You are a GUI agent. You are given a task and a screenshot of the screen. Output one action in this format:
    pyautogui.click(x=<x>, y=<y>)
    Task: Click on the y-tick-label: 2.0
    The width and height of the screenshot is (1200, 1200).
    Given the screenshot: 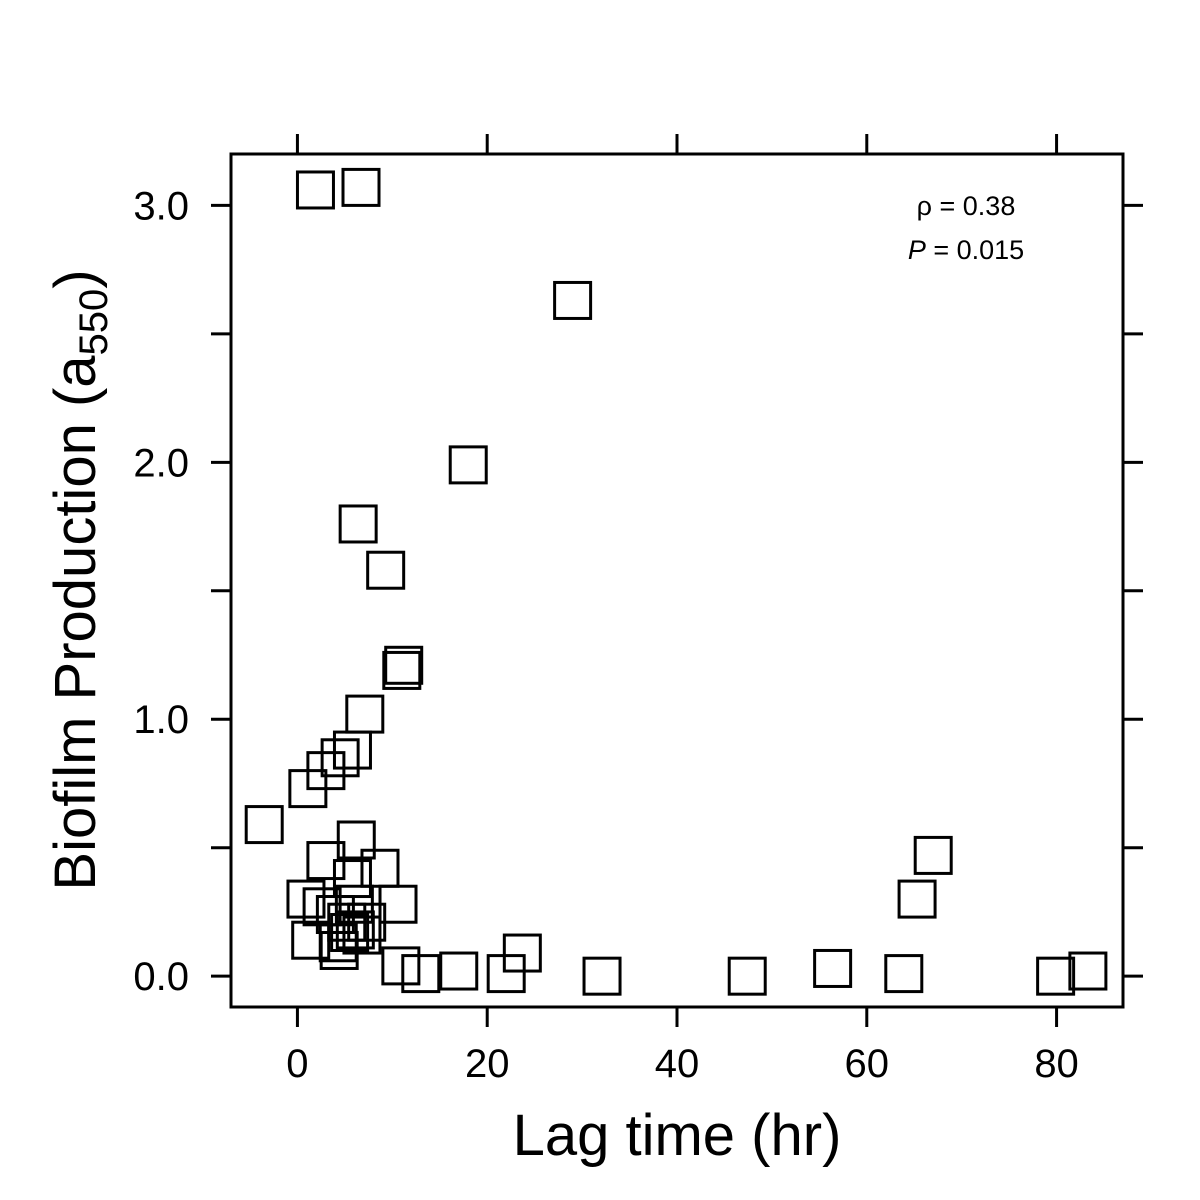 What is the action you would take?
    pyautogui.click(x=161, y=463)
    